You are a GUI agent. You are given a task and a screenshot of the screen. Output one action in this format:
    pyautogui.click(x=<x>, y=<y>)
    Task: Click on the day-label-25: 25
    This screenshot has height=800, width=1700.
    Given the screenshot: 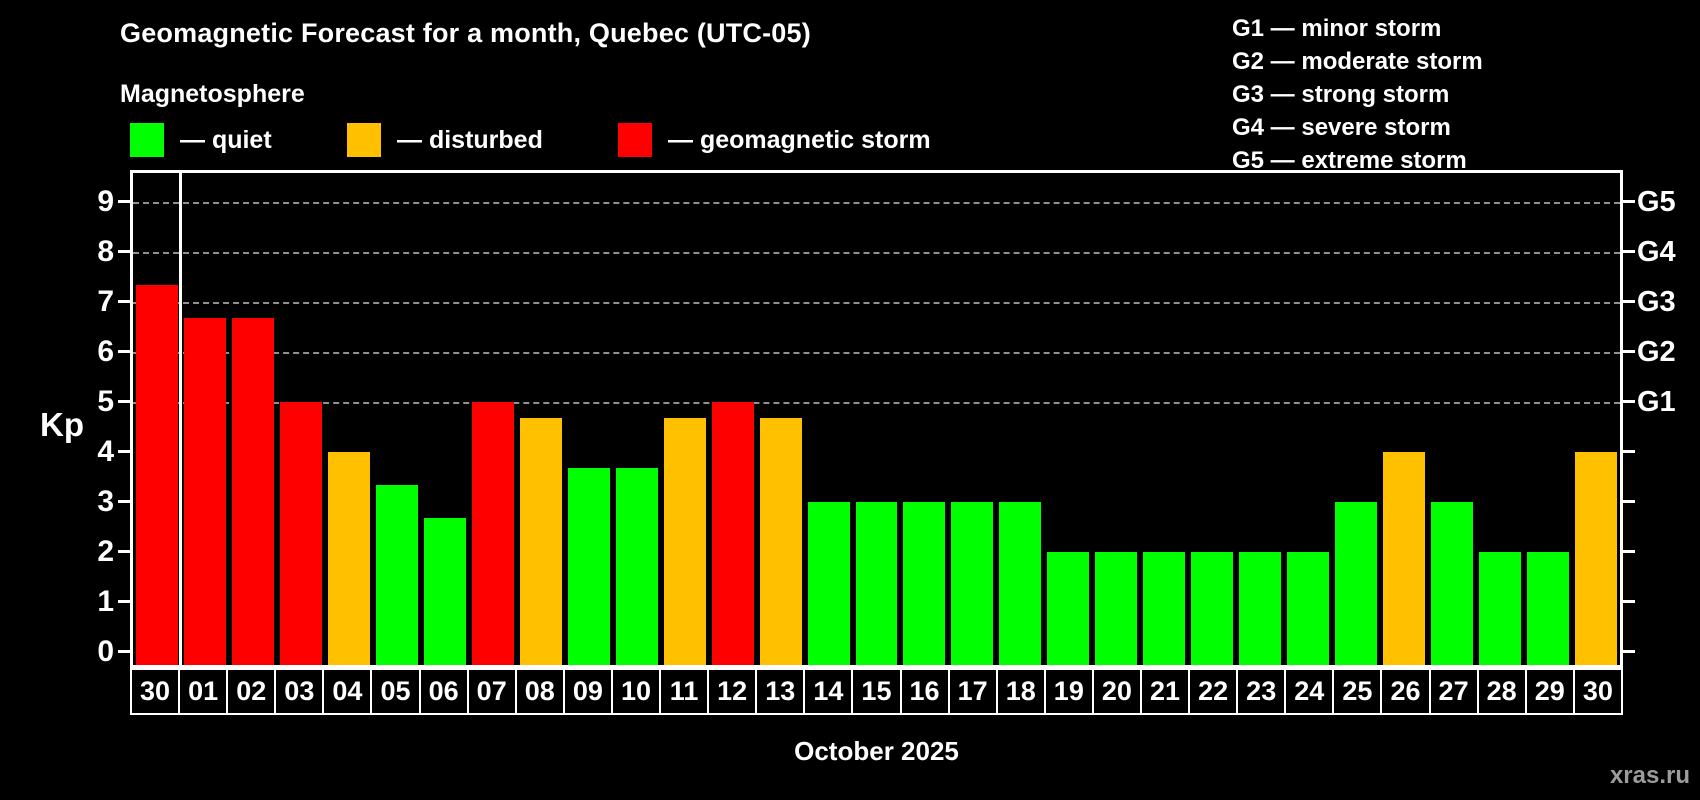 What is the action you would take?
    pyautogui.click(x=1358, y=691)
    